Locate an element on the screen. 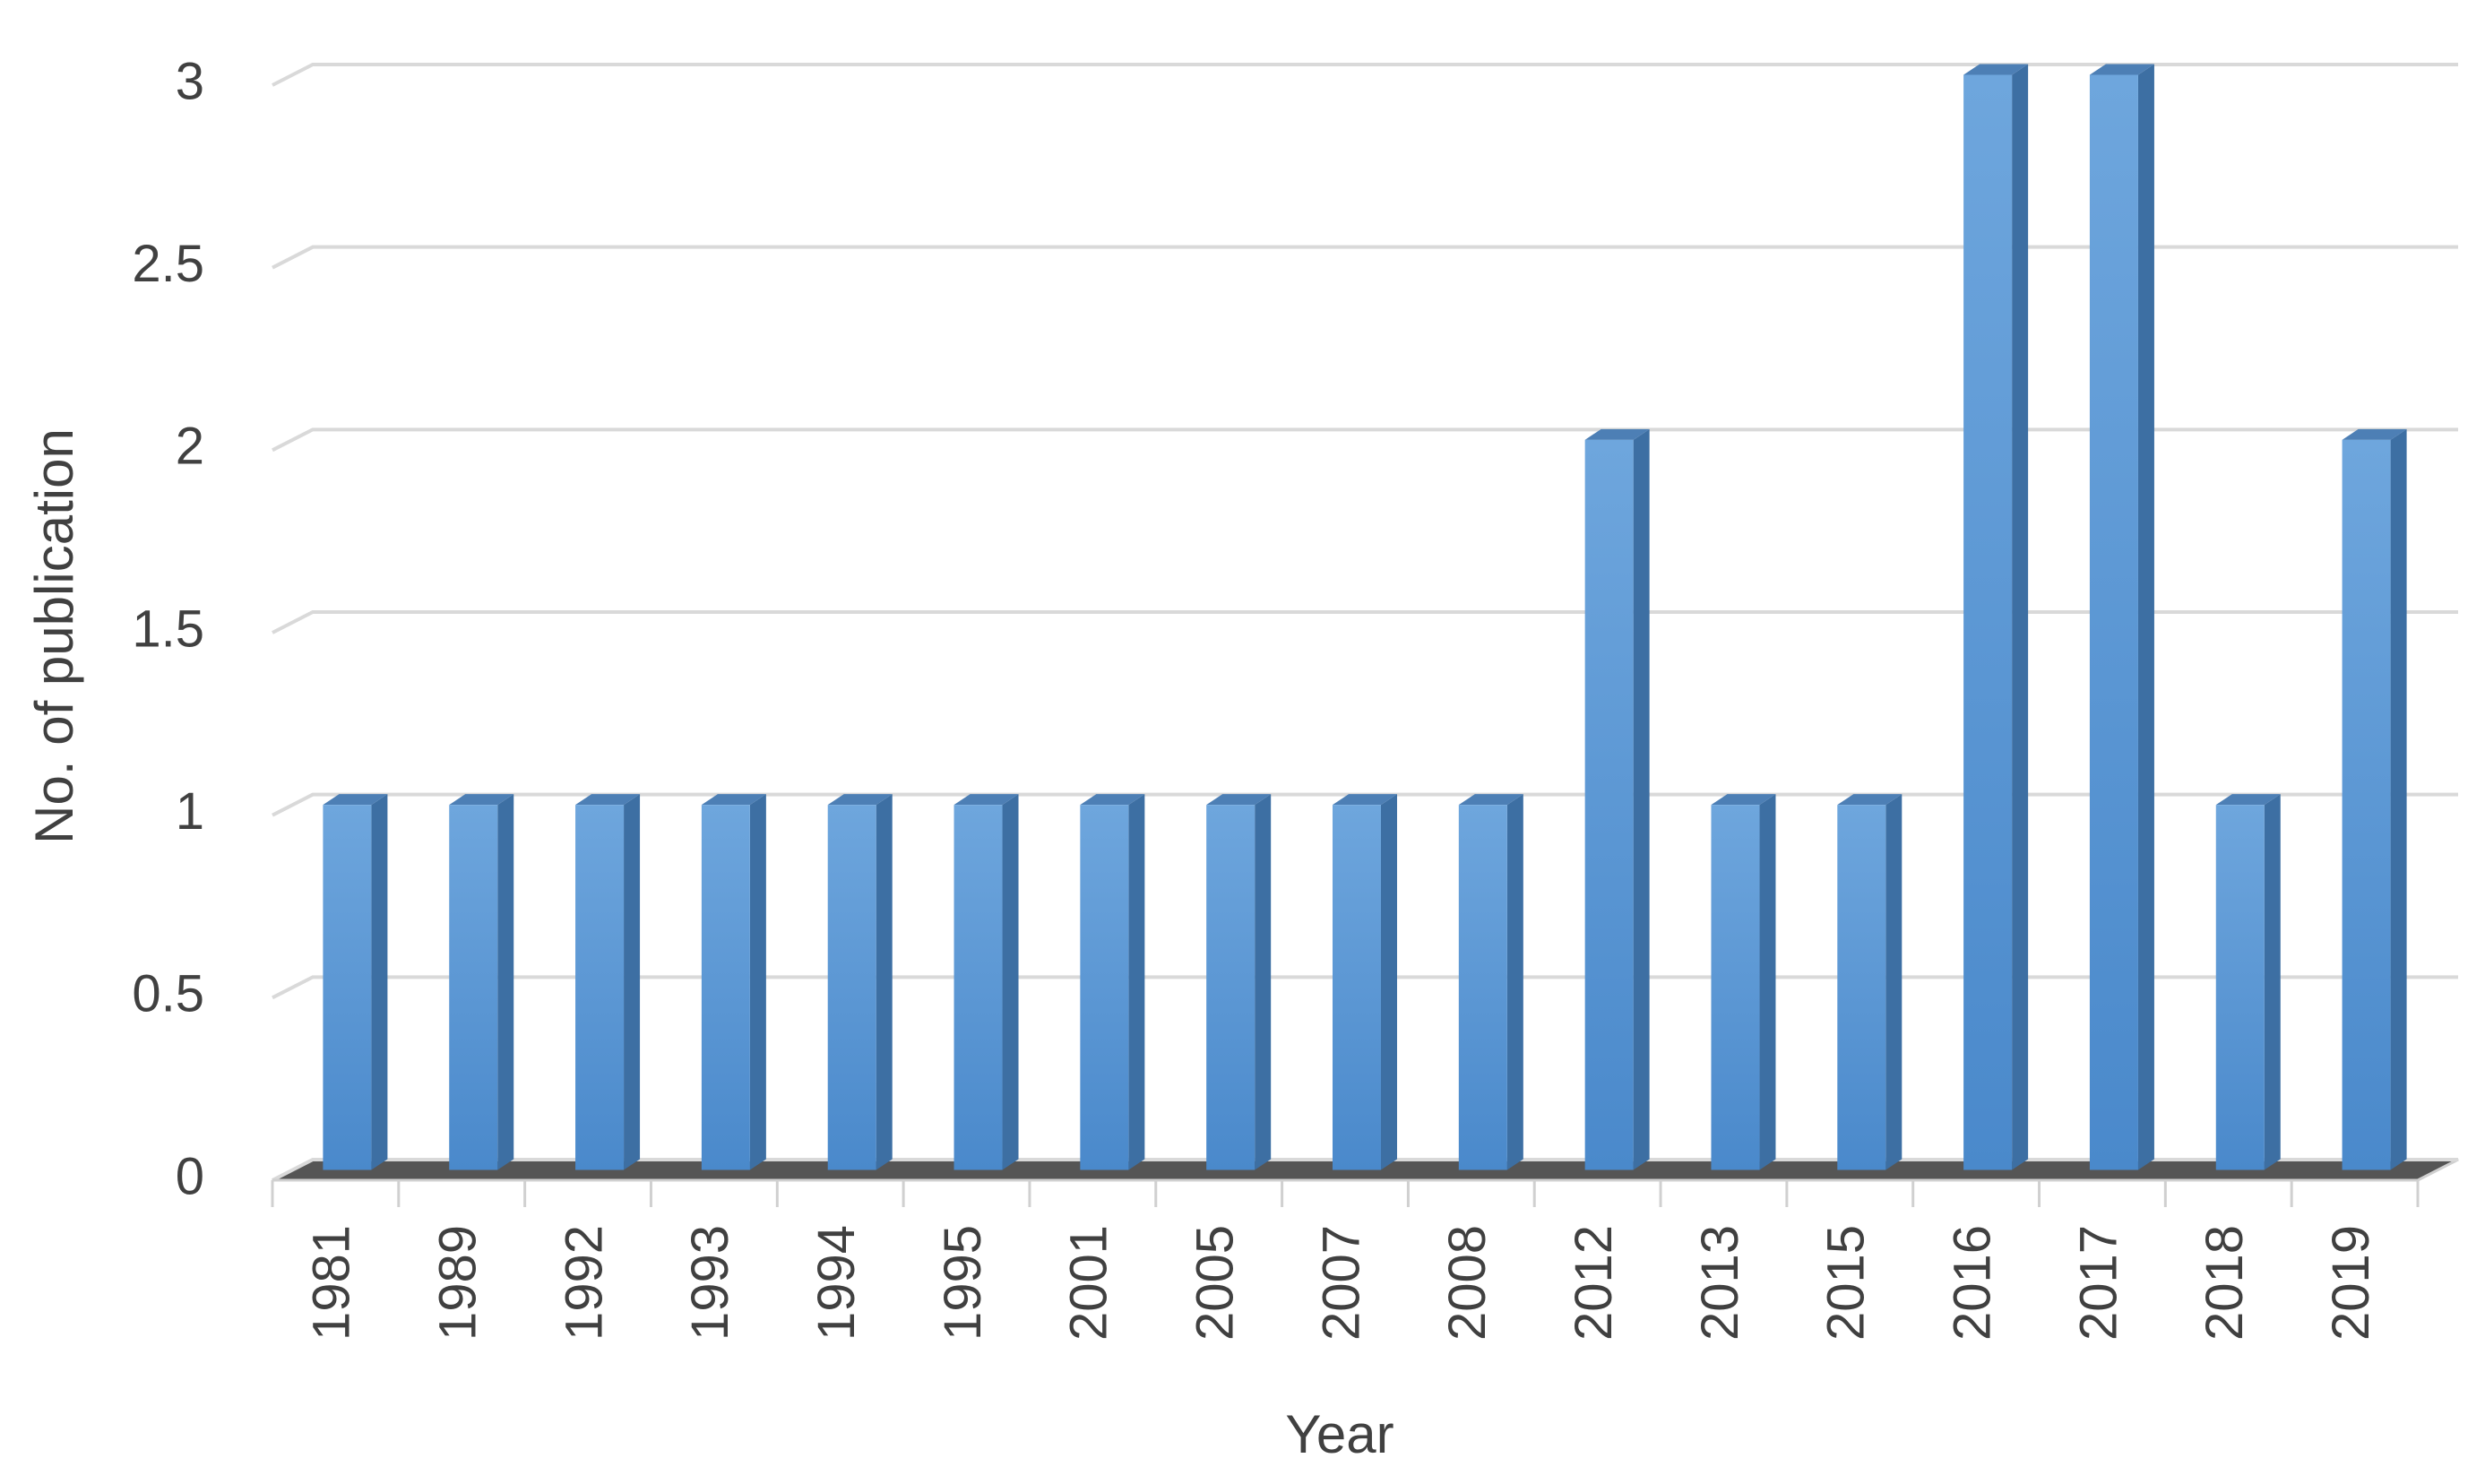 The height and width of the screenshot is (1484, 2485). y-tick-label: 1.5 is located at coordinates (168, 629).